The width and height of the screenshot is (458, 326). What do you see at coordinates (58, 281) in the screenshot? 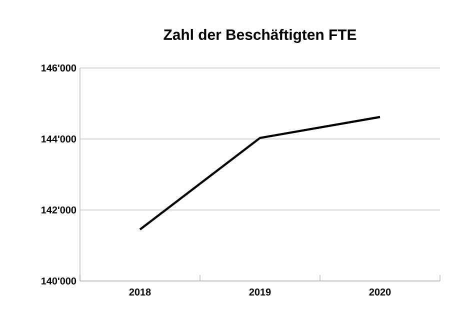
I see `y-tick-label: 140'000` at bounding box center [58, 281].